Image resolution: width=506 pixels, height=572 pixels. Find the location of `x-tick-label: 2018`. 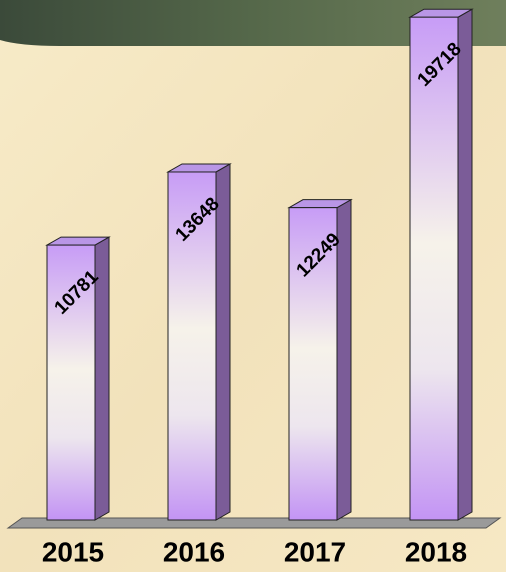

x-tick-label: 2018 is located at coordinates (436, 551).